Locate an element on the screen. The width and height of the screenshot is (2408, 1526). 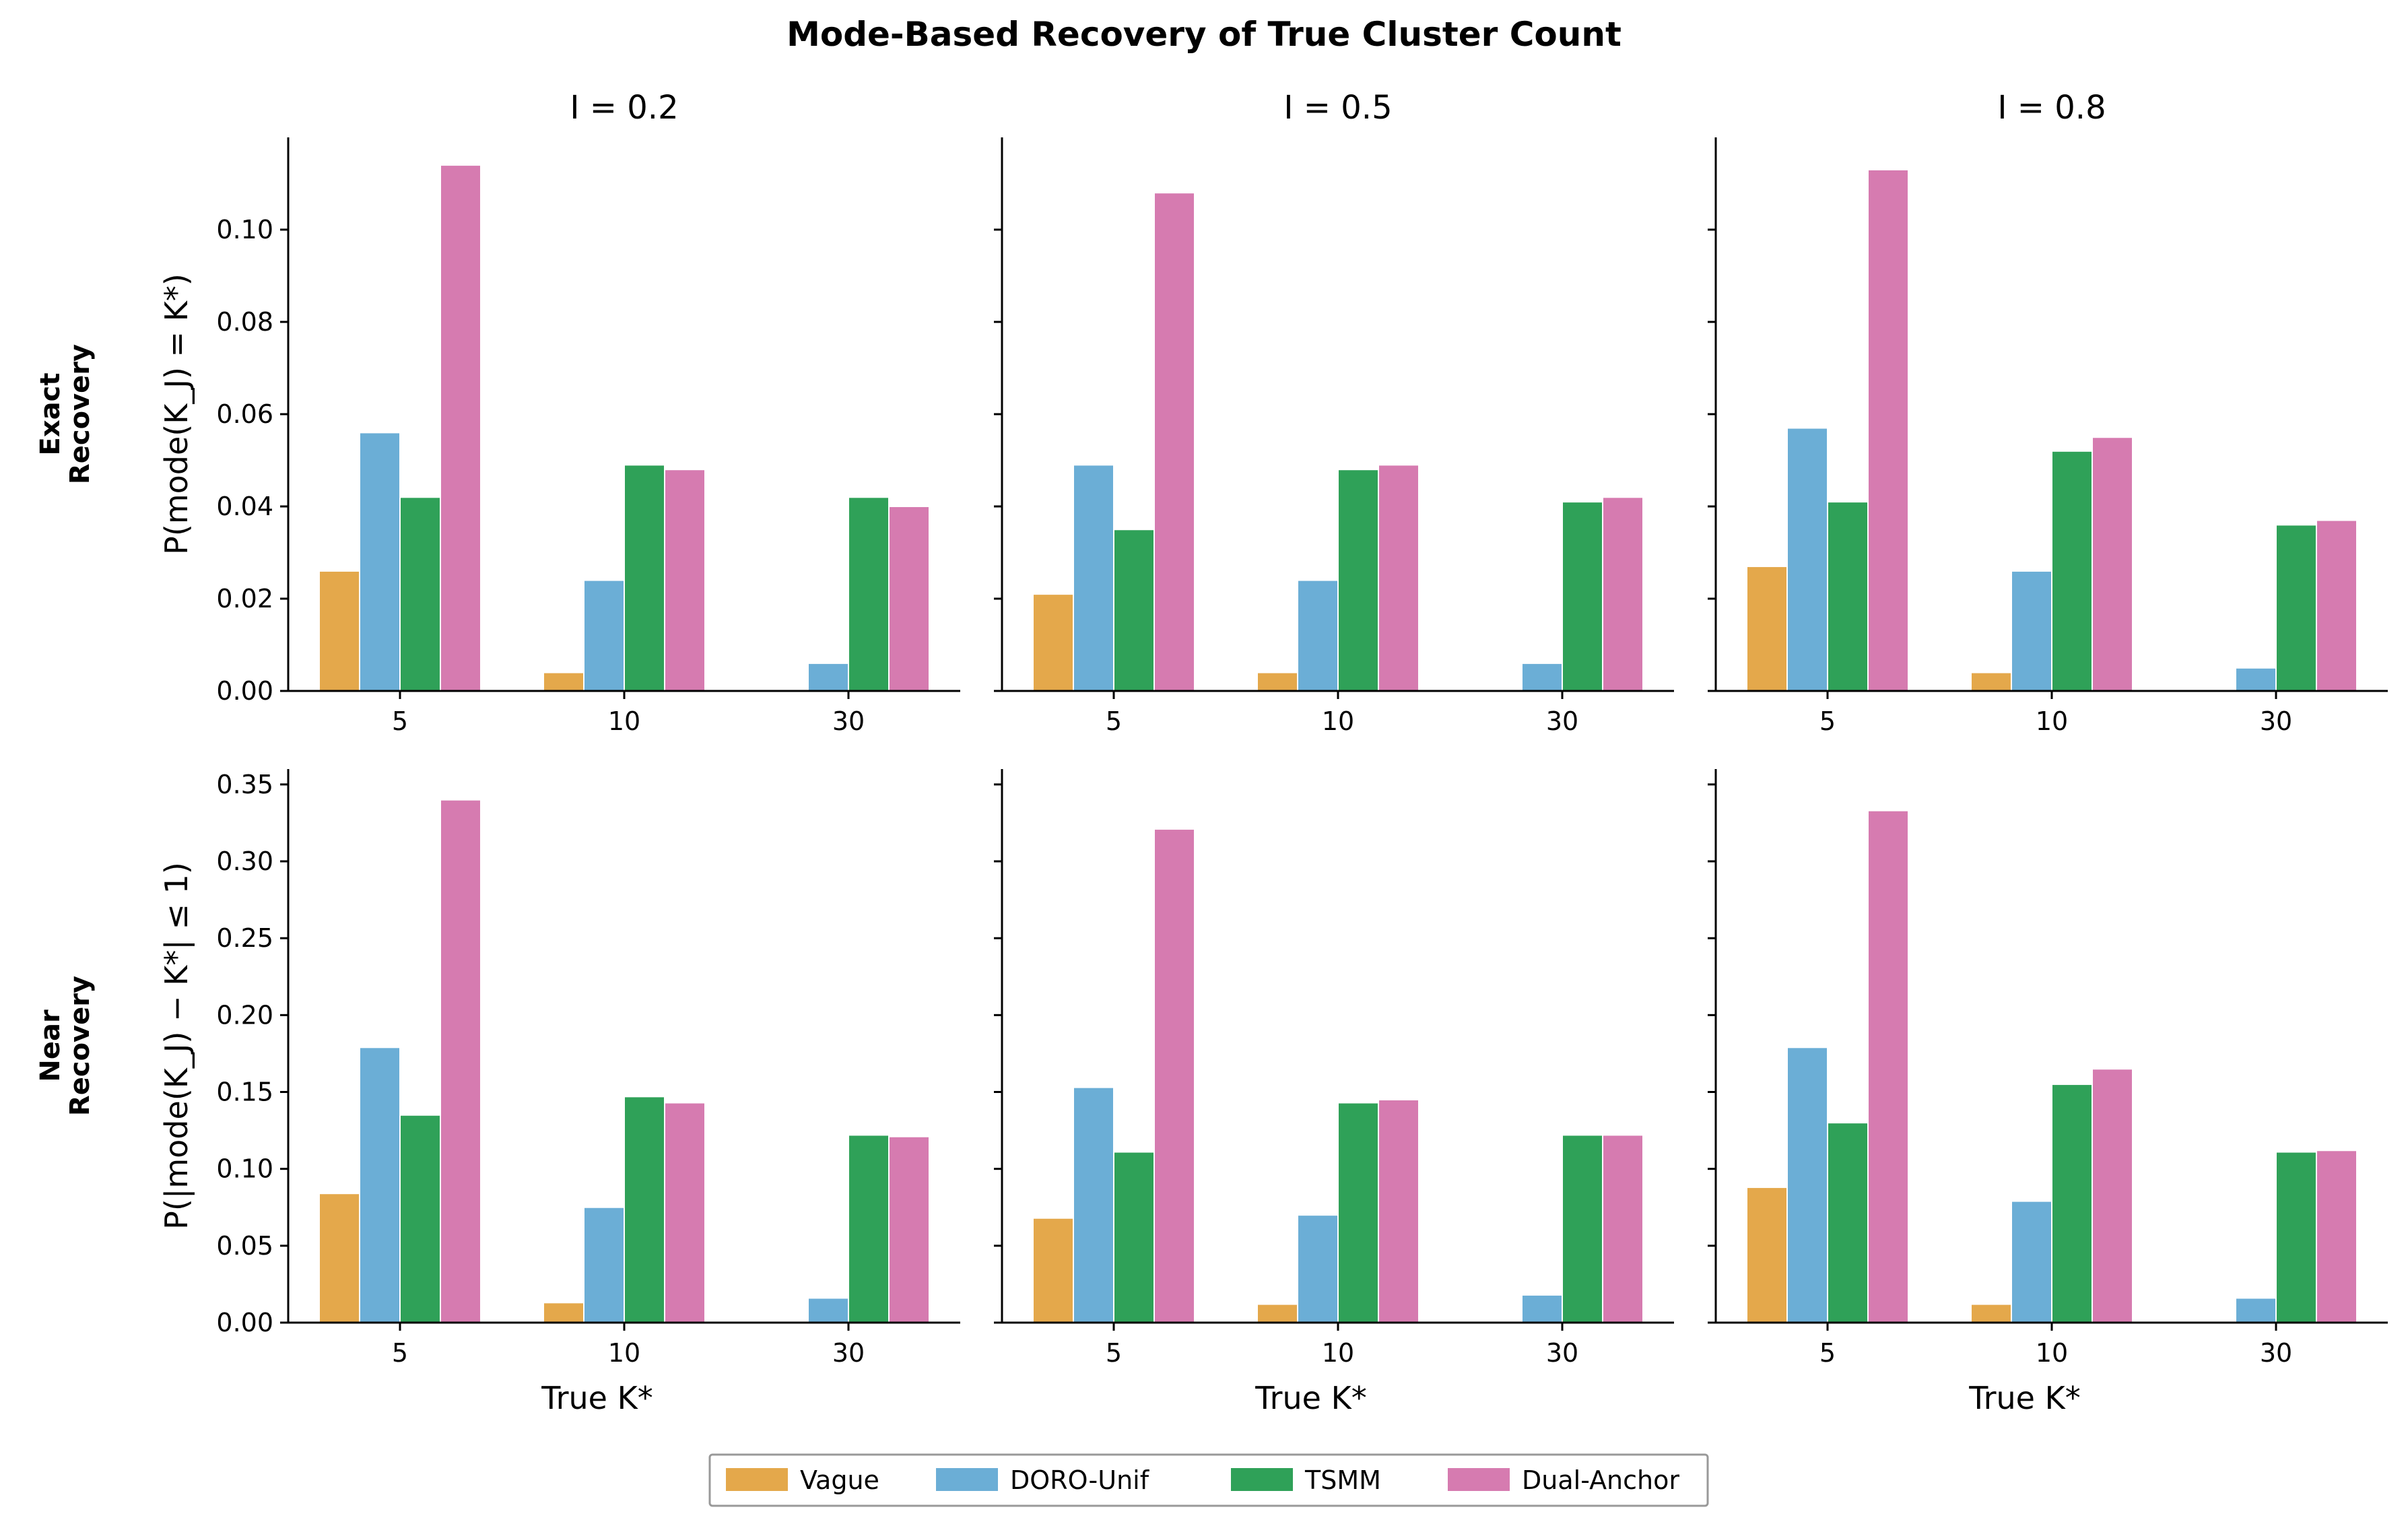
column-title: I = 0.2 is located at coordinates (624, 108).